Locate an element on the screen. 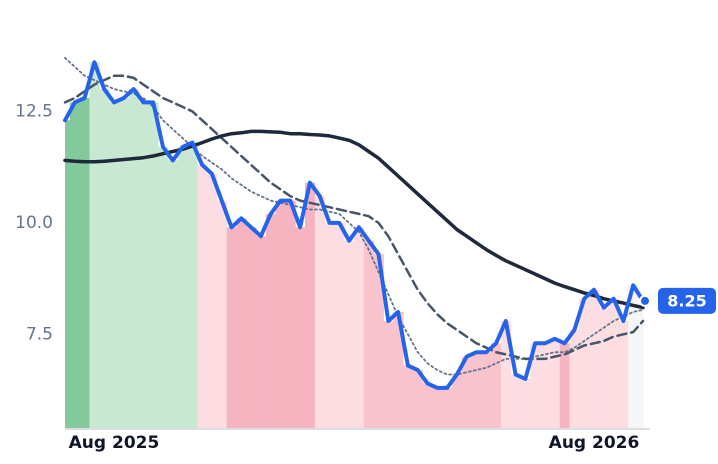  y-tick-label: 10.0 is located at coordinates (34, 223).